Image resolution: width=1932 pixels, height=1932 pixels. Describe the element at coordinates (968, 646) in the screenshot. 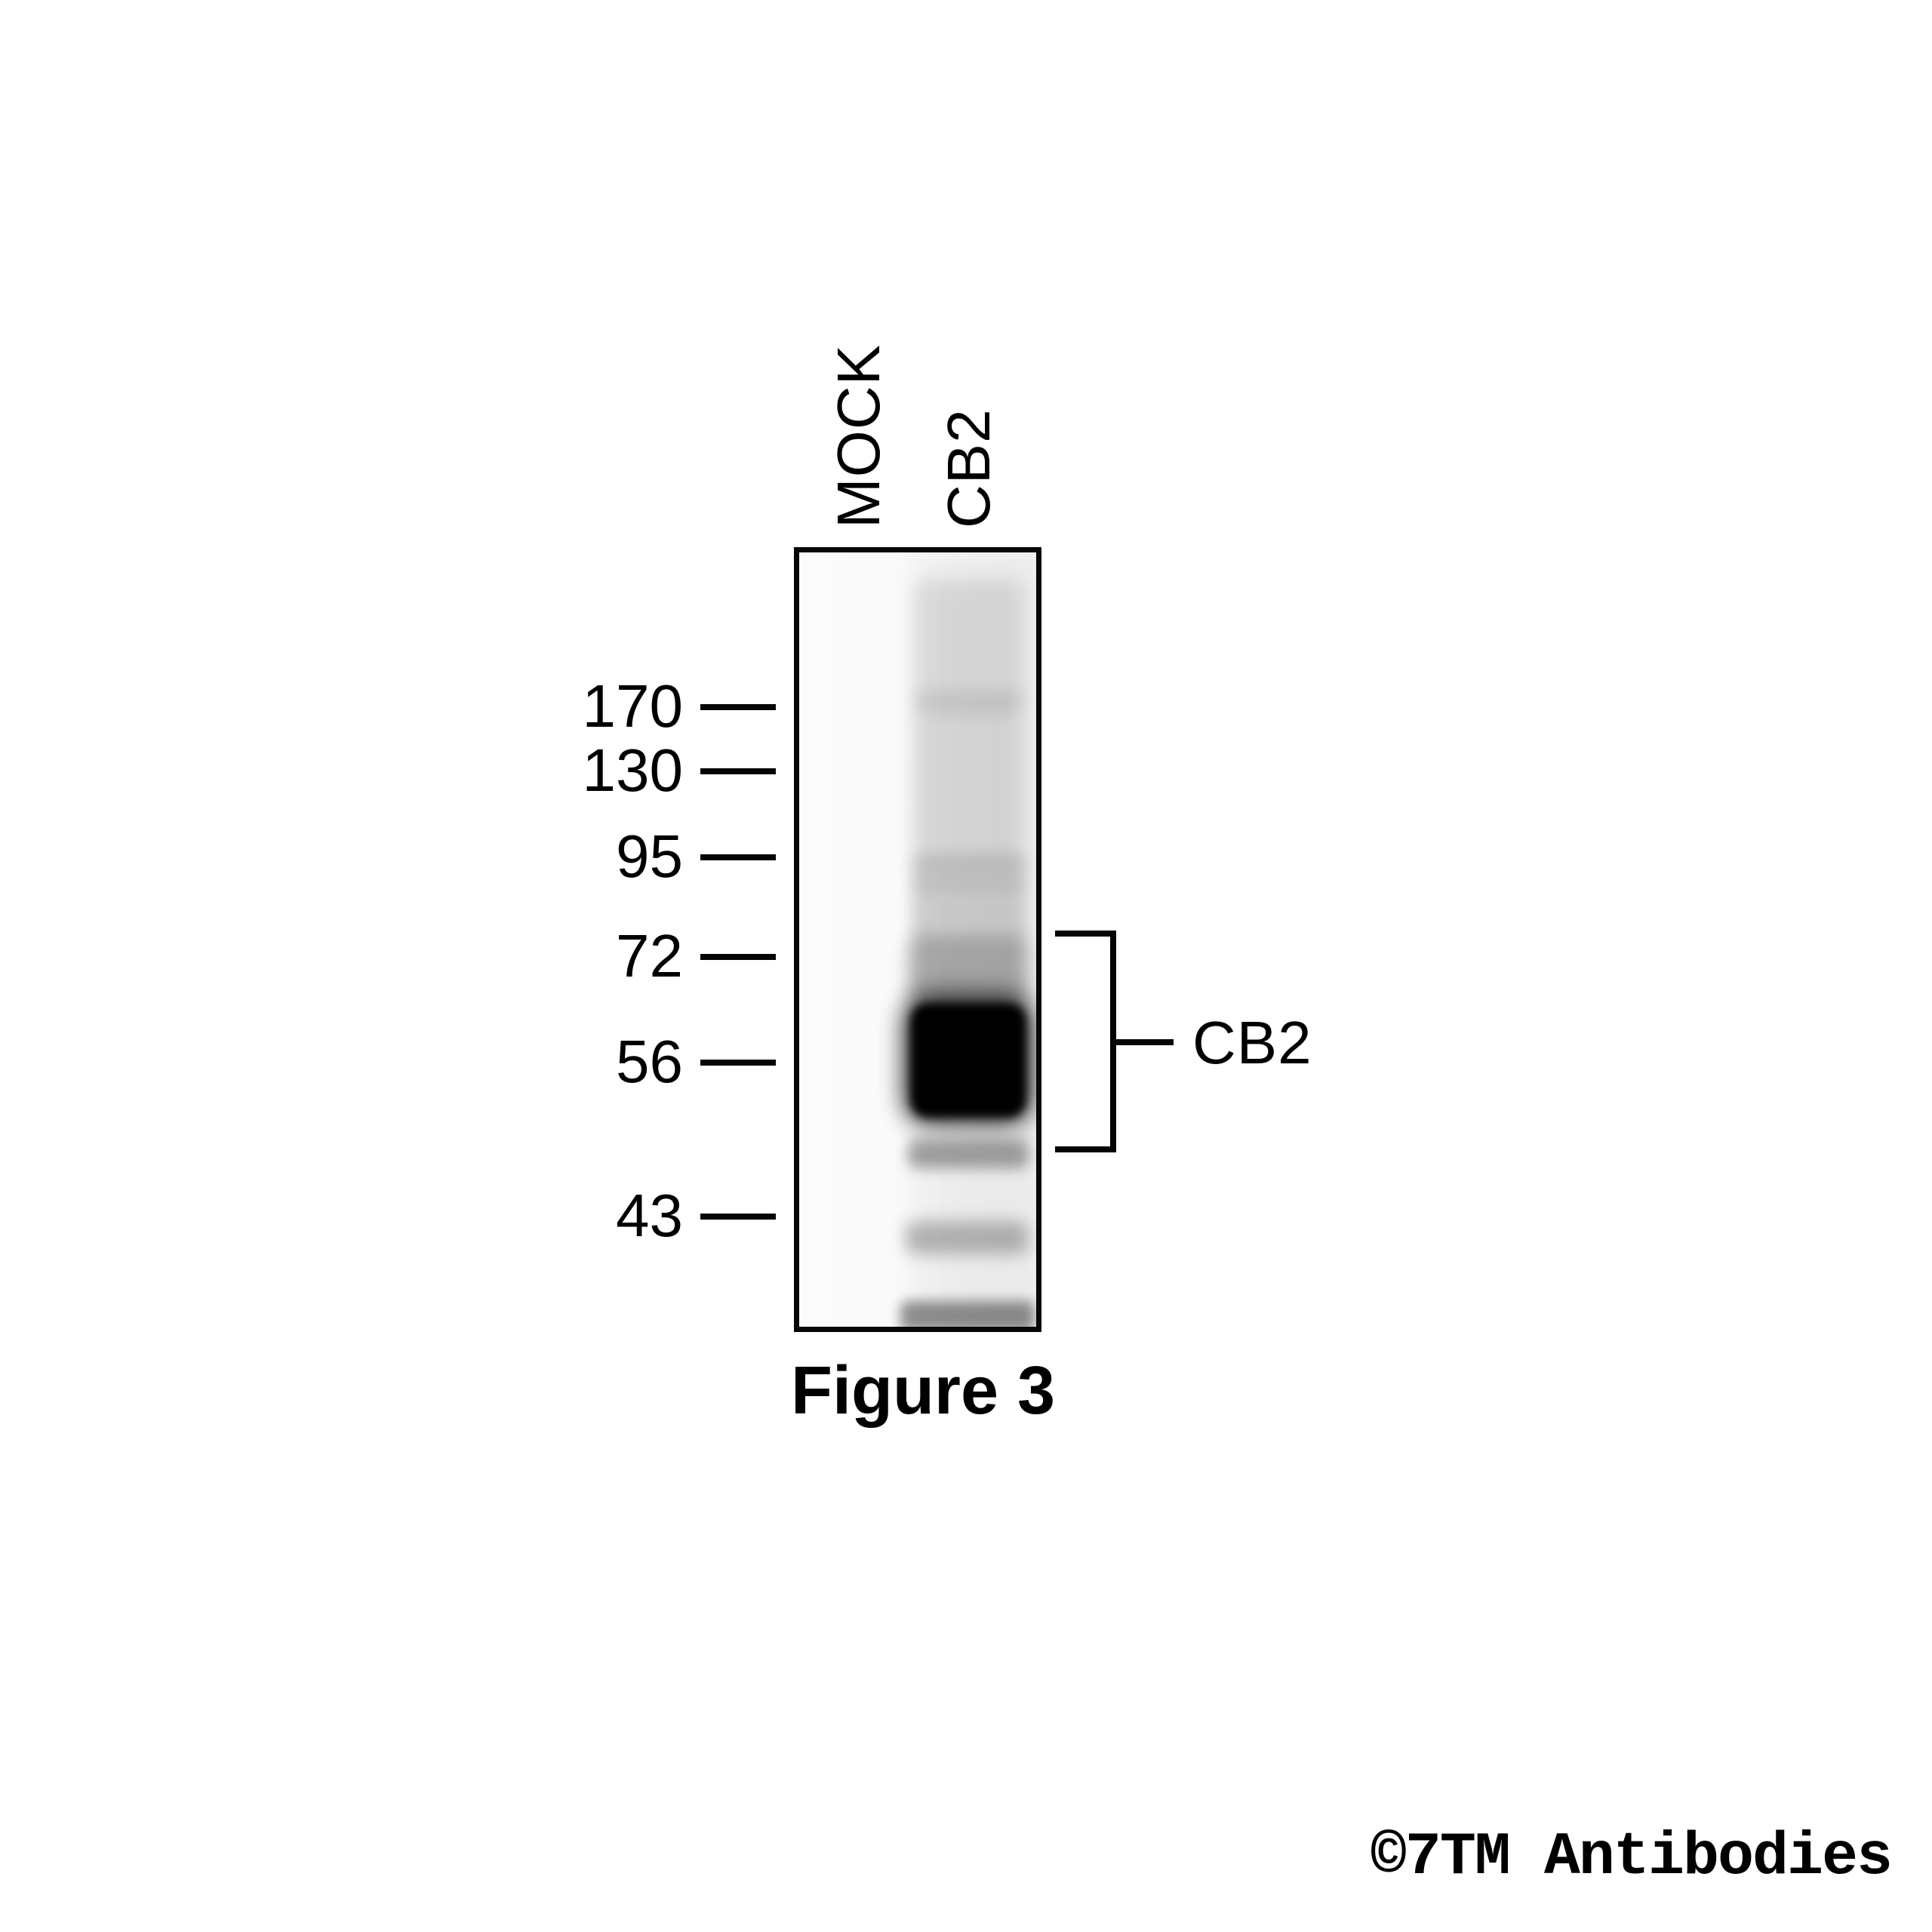

I see `blot-smear-top` at that location.